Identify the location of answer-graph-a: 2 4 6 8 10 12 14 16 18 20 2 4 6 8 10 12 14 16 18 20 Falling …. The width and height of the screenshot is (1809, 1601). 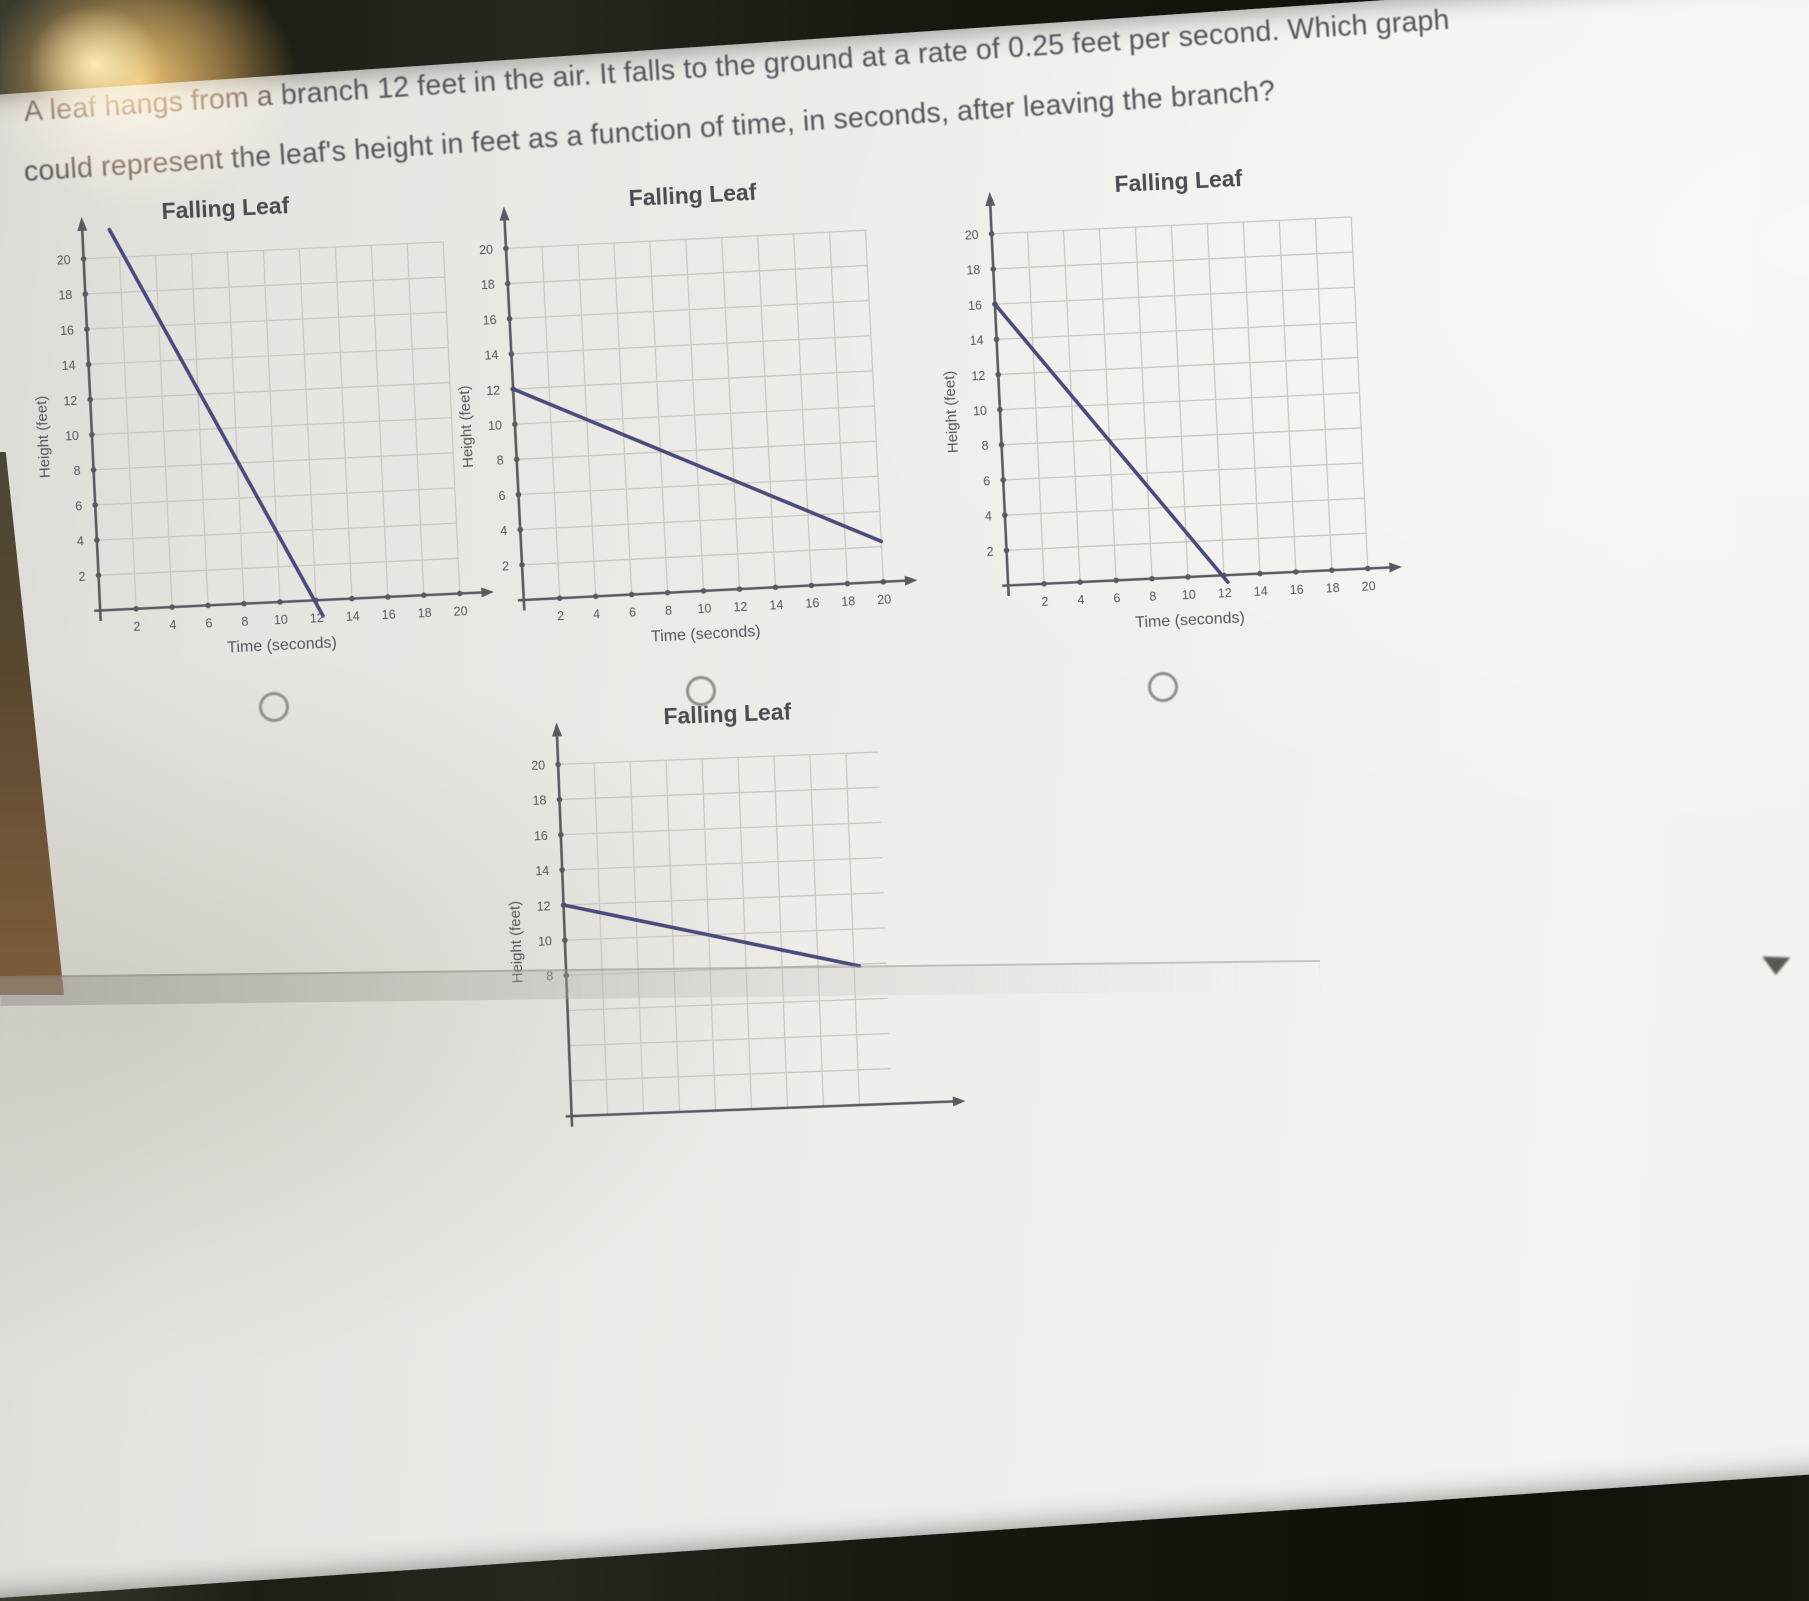
(254, 432).